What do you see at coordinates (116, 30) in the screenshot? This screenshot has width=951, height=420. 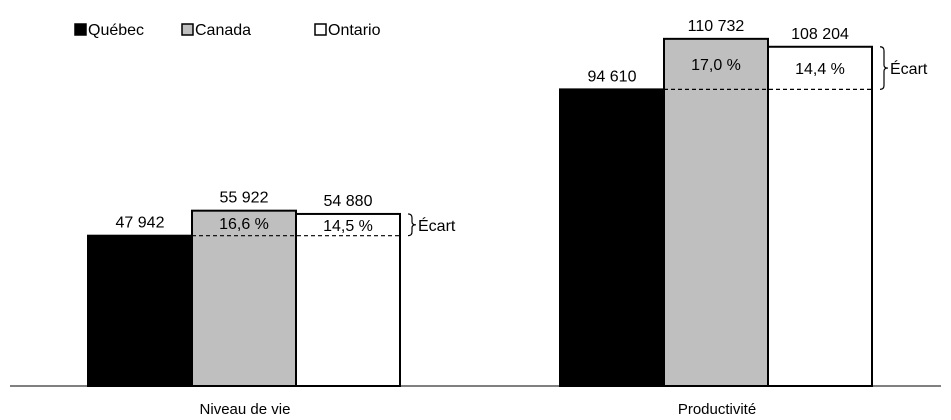 I see `legend-label-québec: Québec` at bounding box center [116, 30].